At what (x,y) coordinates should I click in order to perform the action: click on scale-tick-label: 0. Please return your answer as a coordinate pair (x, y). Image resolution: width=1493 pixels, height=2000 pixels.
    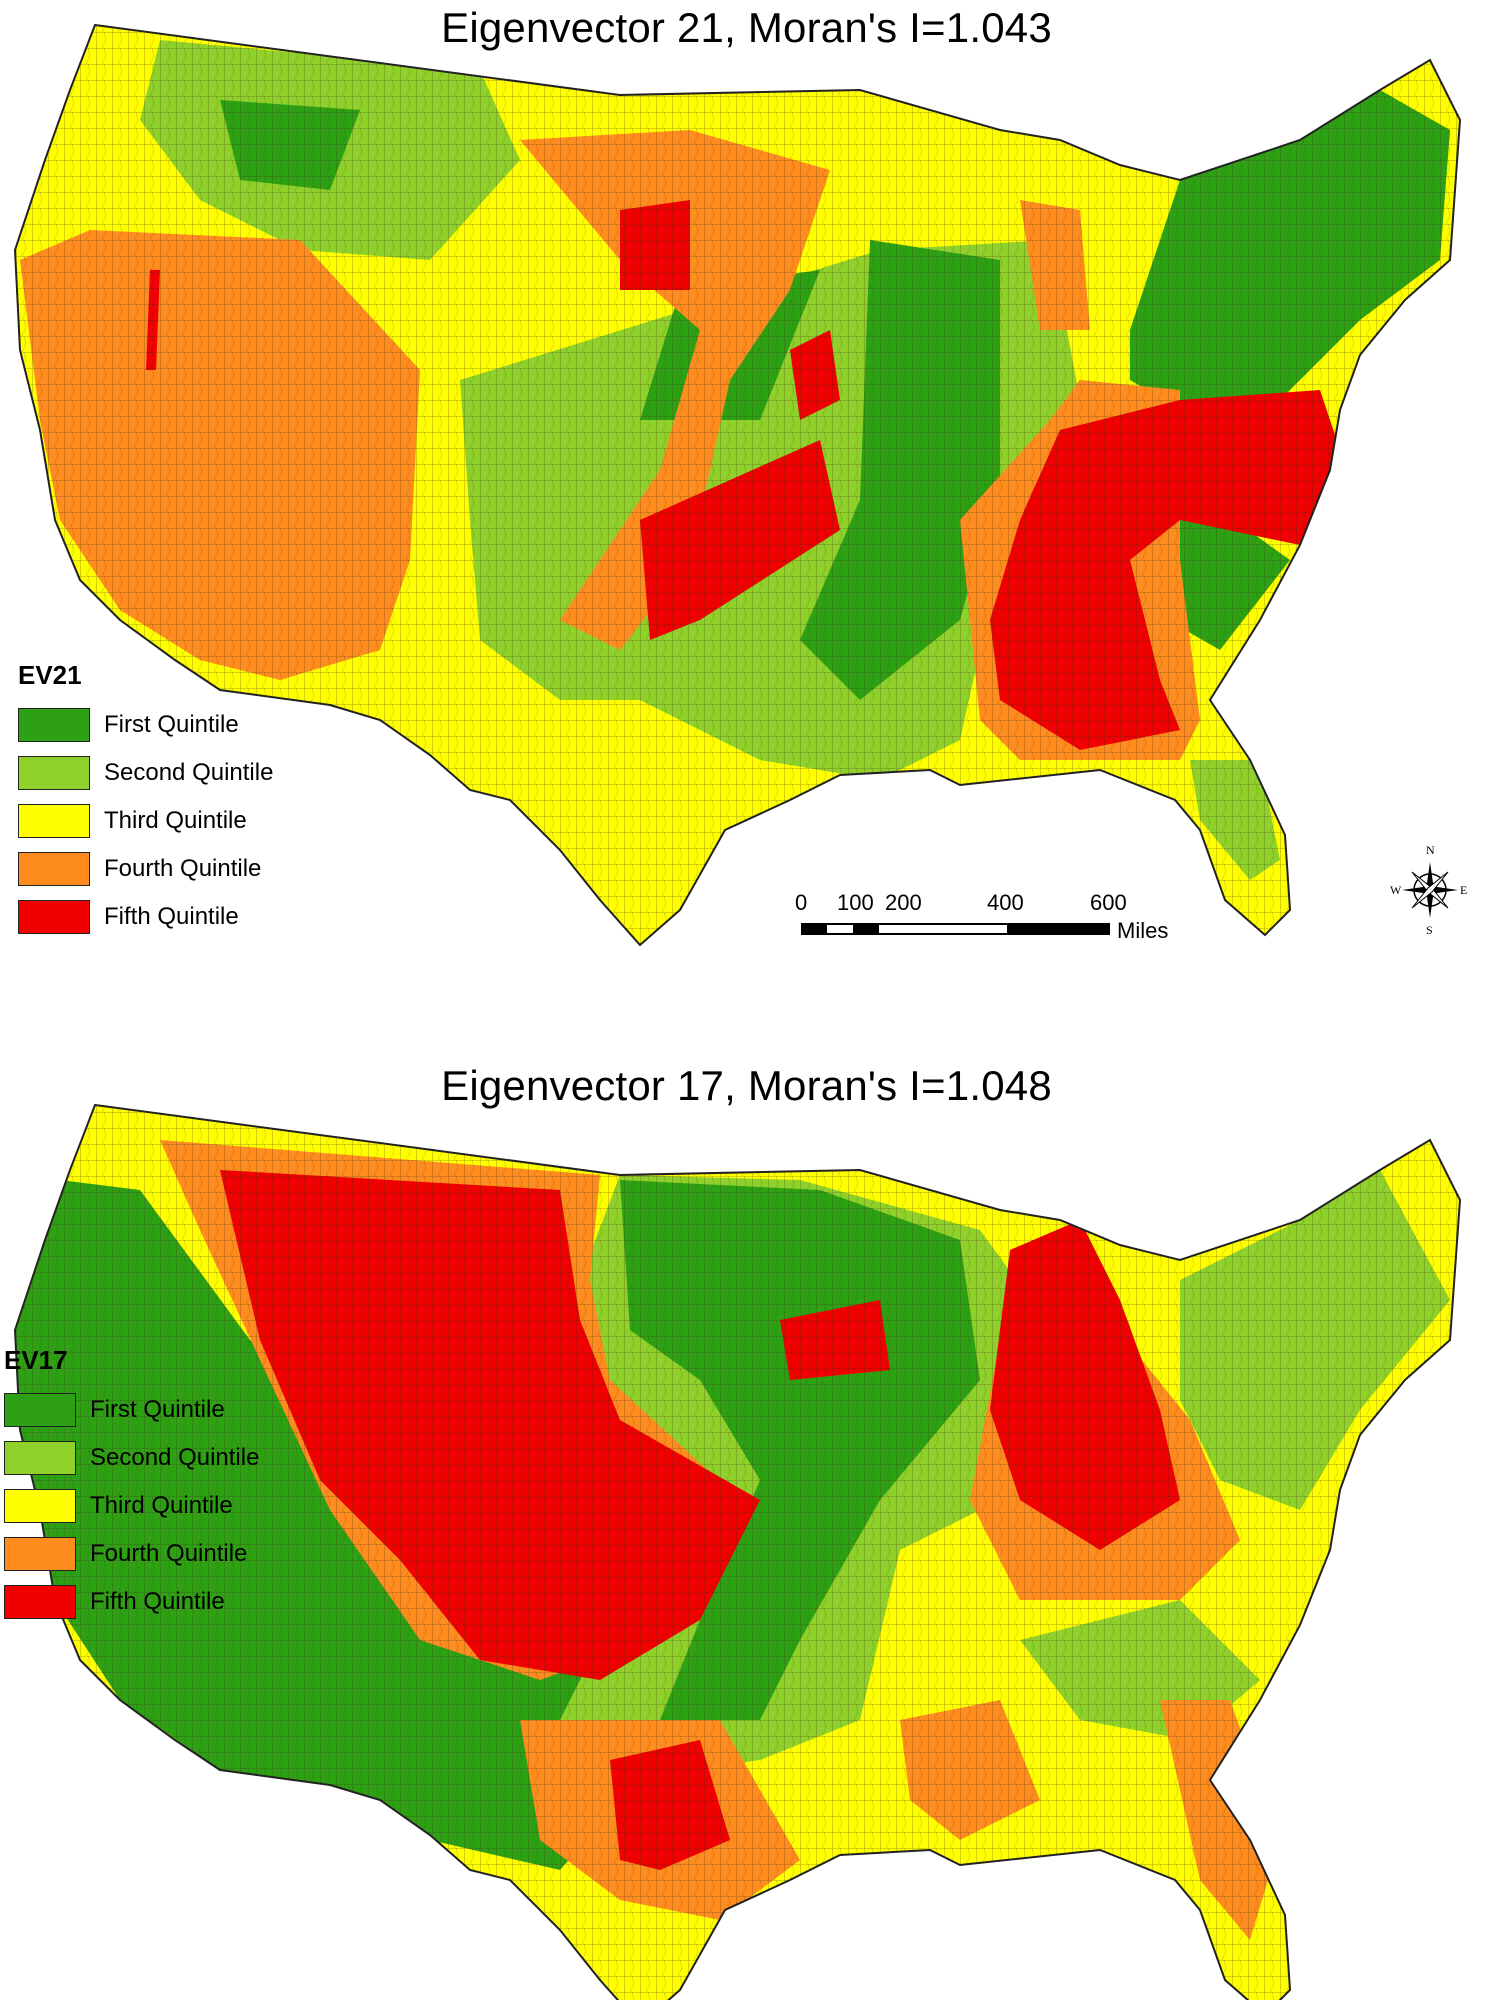
    Looking at the image, I should click on (801, 902).